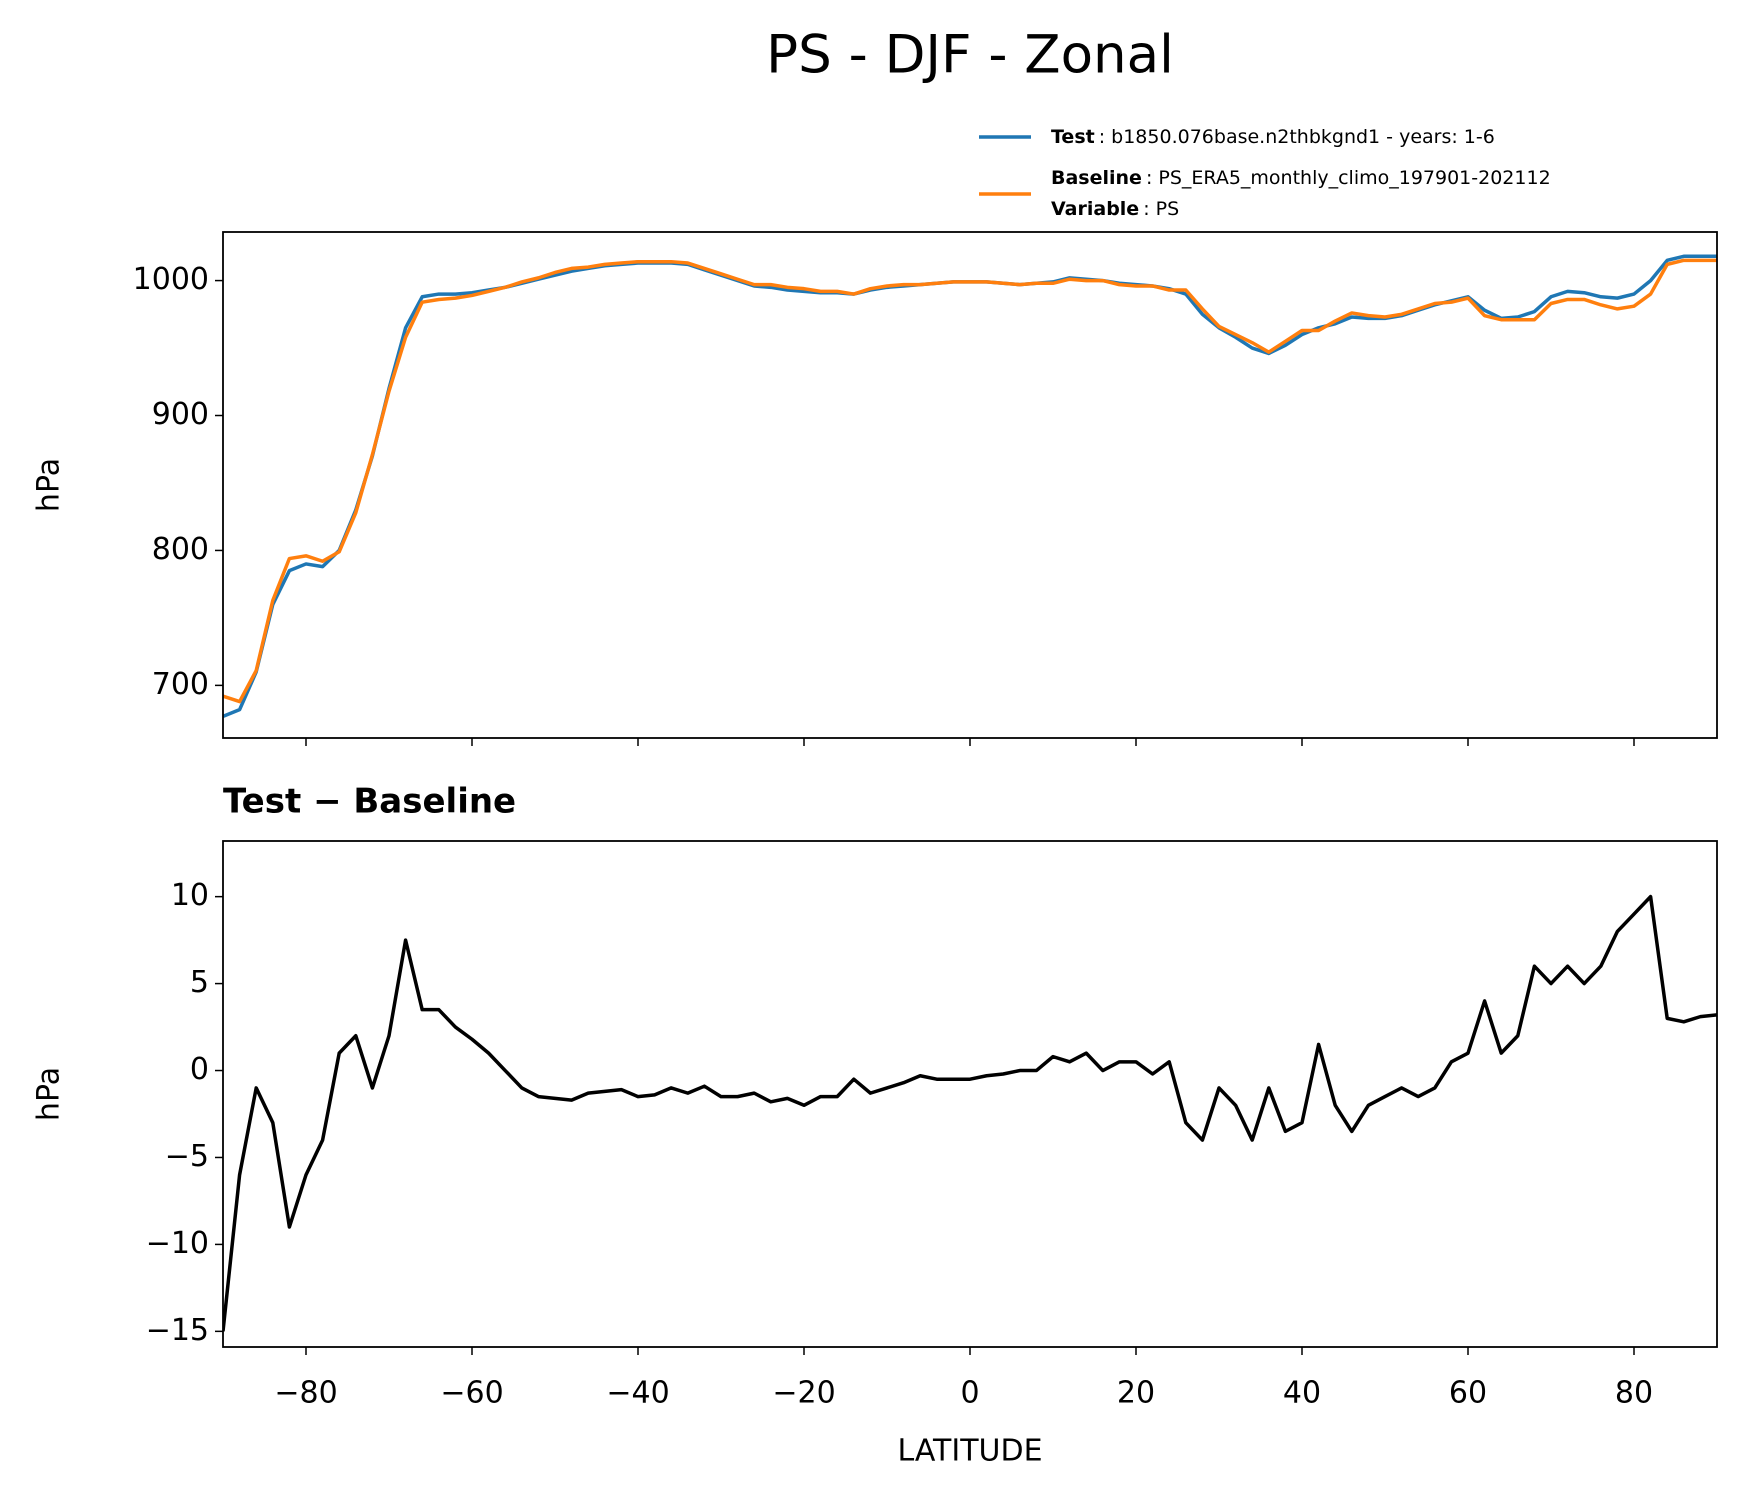  I want to click on y-tick-label: −10, so click(177, 1243).